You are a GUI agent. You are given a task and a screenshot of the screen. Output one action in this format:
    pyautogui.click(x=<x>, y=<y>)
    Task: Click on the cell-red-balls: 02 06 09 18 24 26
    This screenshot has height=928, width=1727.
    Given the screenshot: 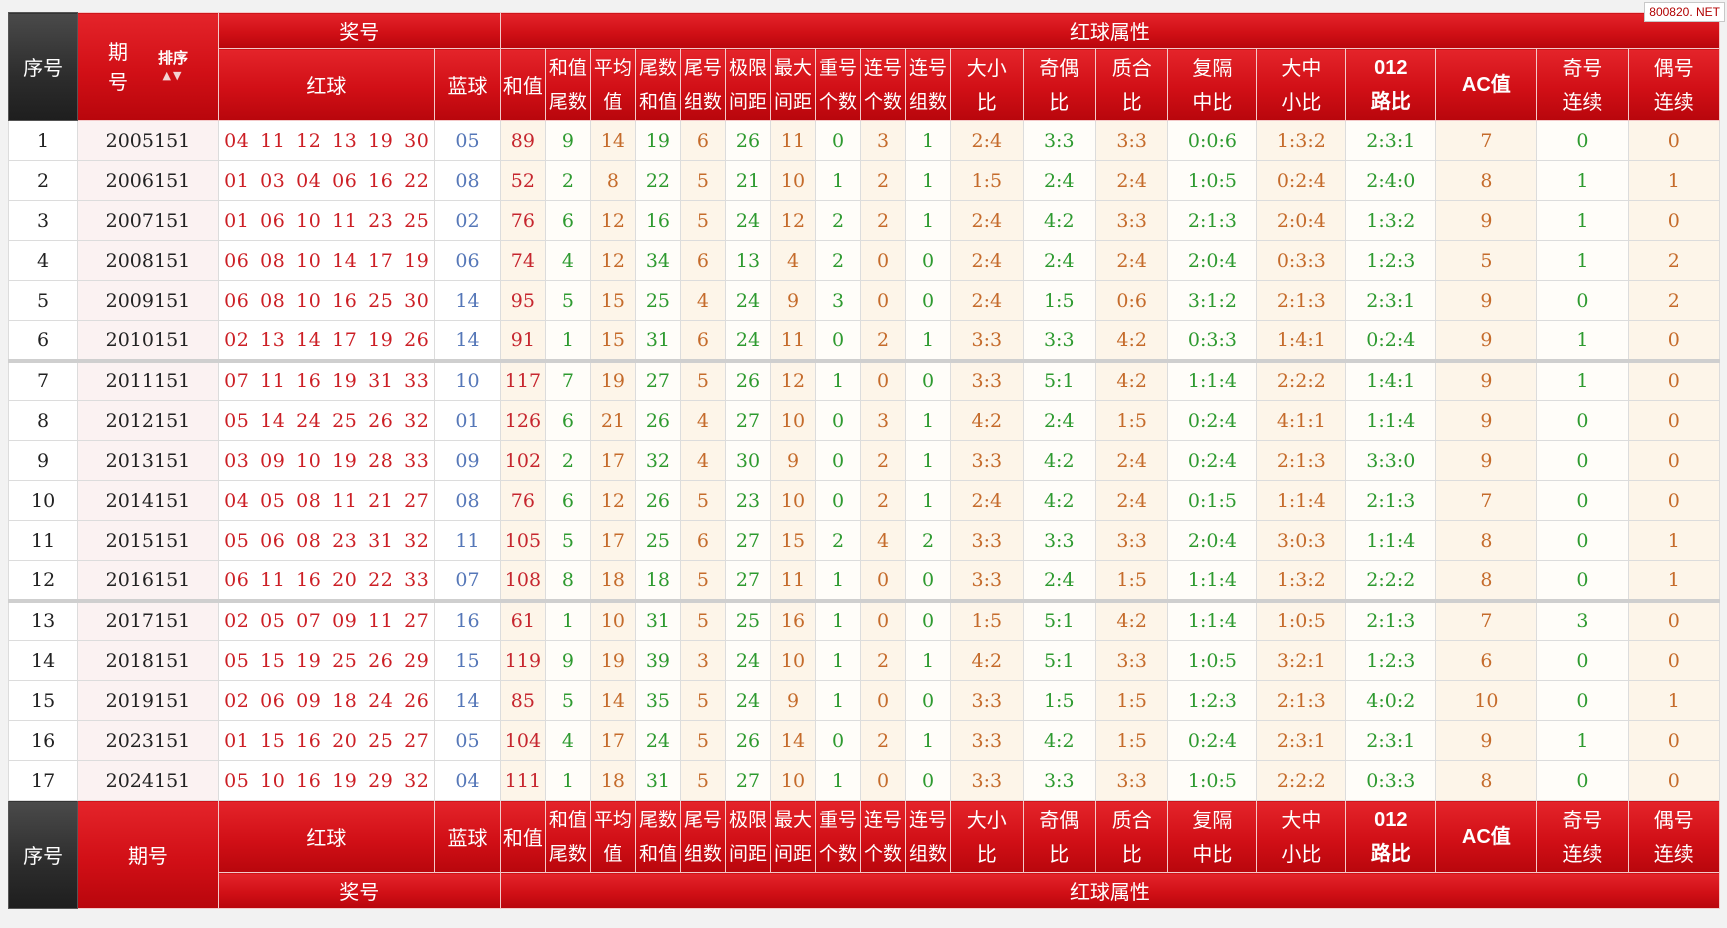 What is the action you would take?
    pyautogui.click(x=326, y=700)
    